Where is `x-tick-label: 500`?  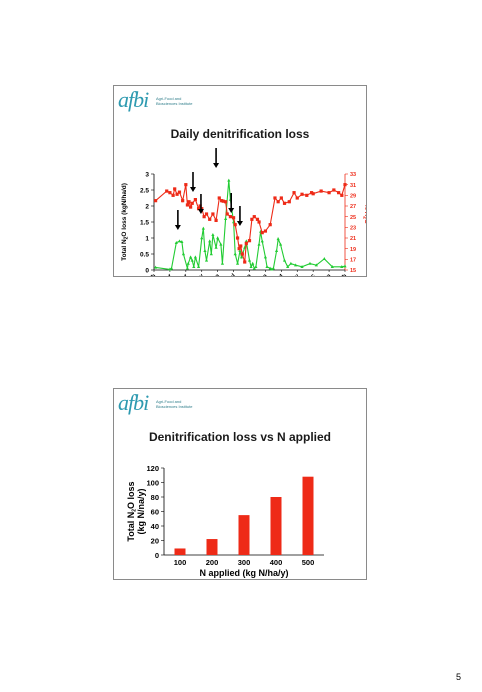 x-tick-label: 500 is located at coordinates (308, 562).